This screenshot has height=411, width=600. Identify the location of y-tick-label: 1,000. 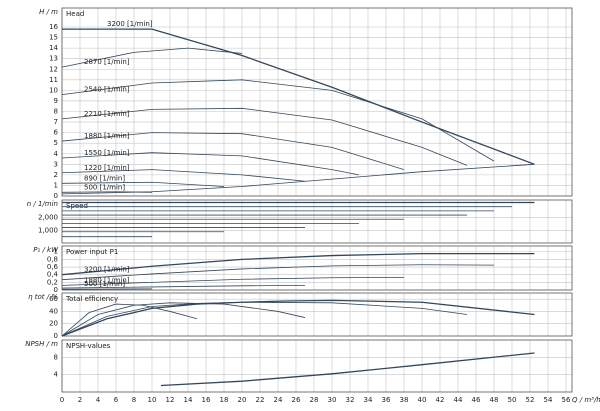
(48, 230).